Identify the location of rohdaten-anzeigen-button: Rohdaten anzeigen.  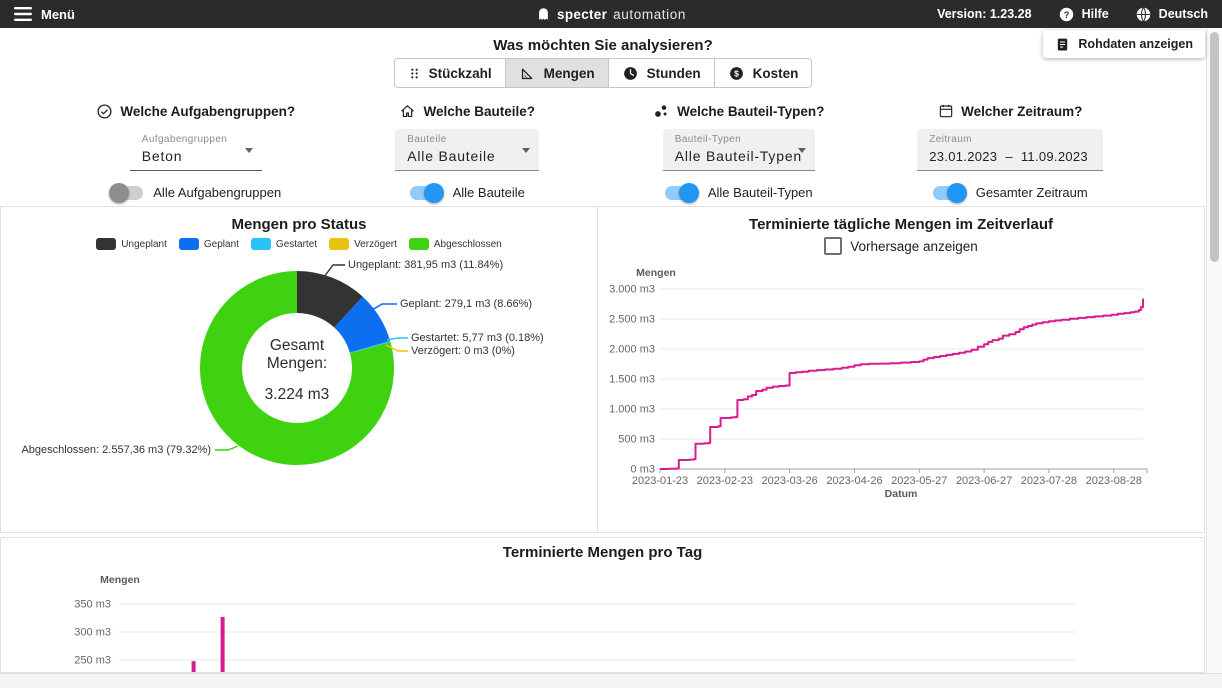
(1124, 44).